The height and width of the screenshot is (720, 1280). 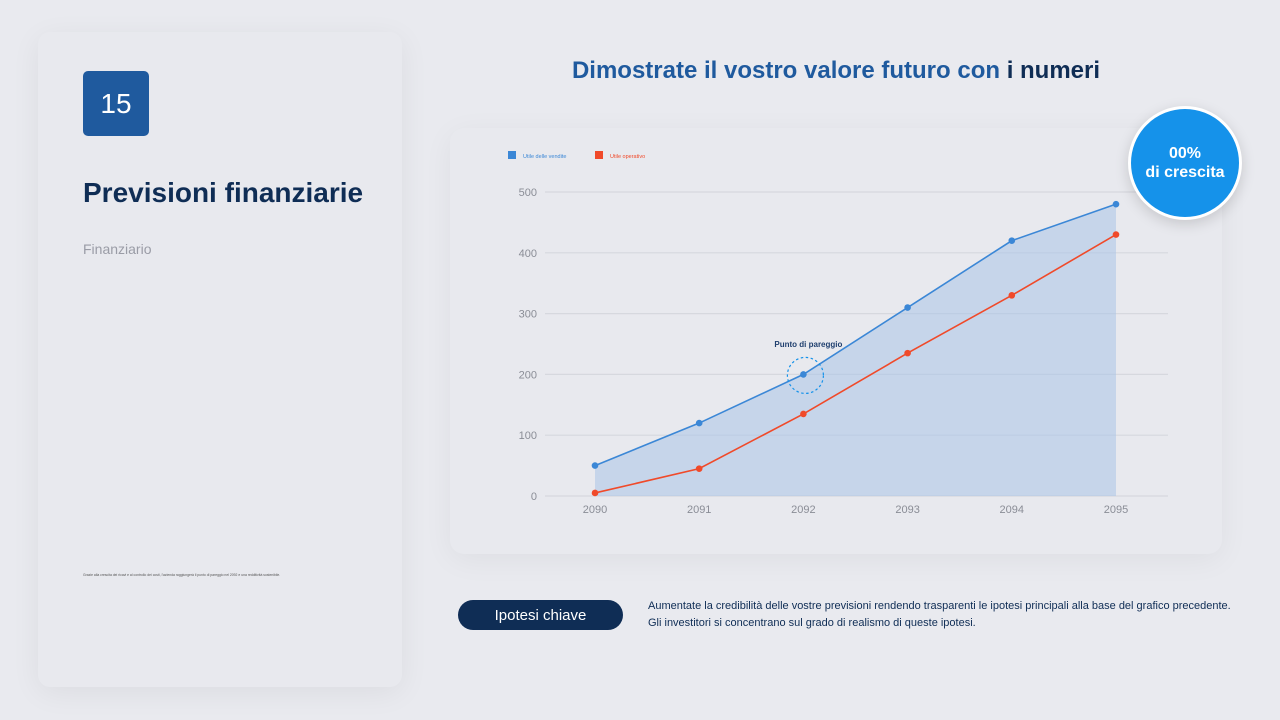 I want to click on legend-label: Utile operativo, so click(x=627, y=157).